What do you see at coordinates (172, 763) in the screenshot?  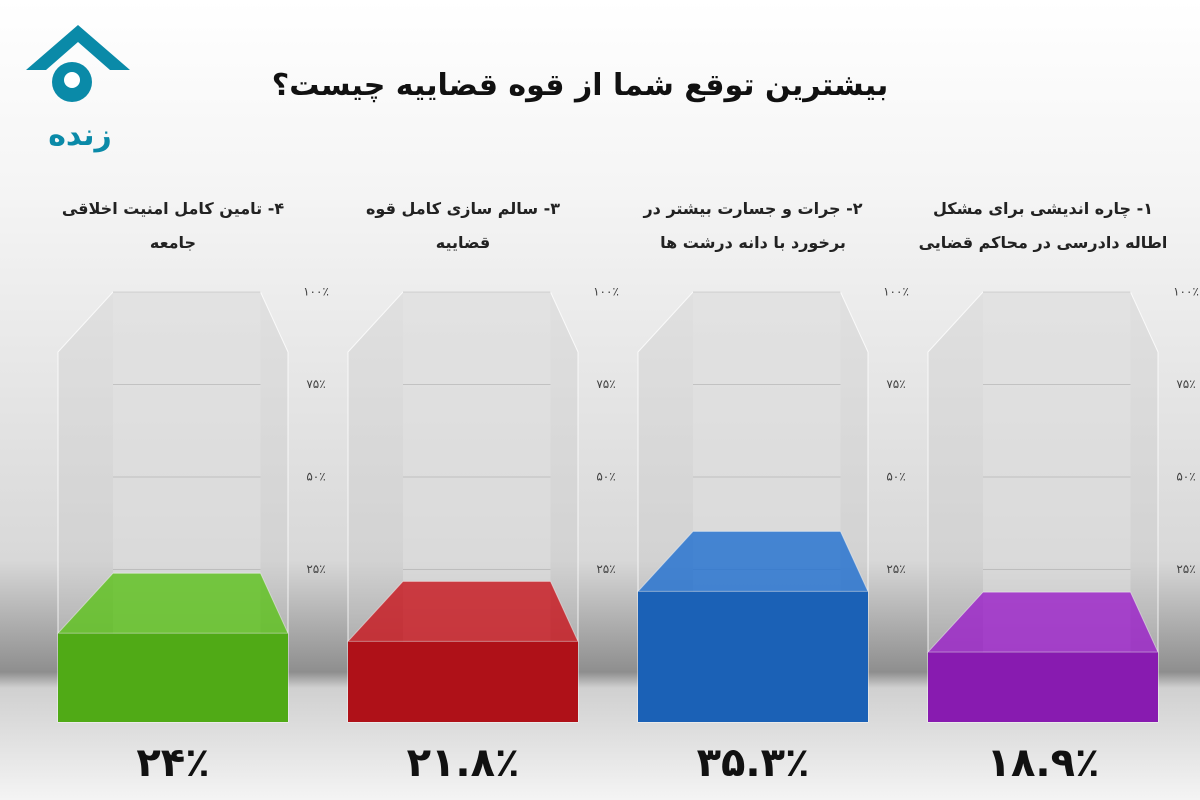 I see `value-label: ۲۴٪` at bounding box center [172, 763].